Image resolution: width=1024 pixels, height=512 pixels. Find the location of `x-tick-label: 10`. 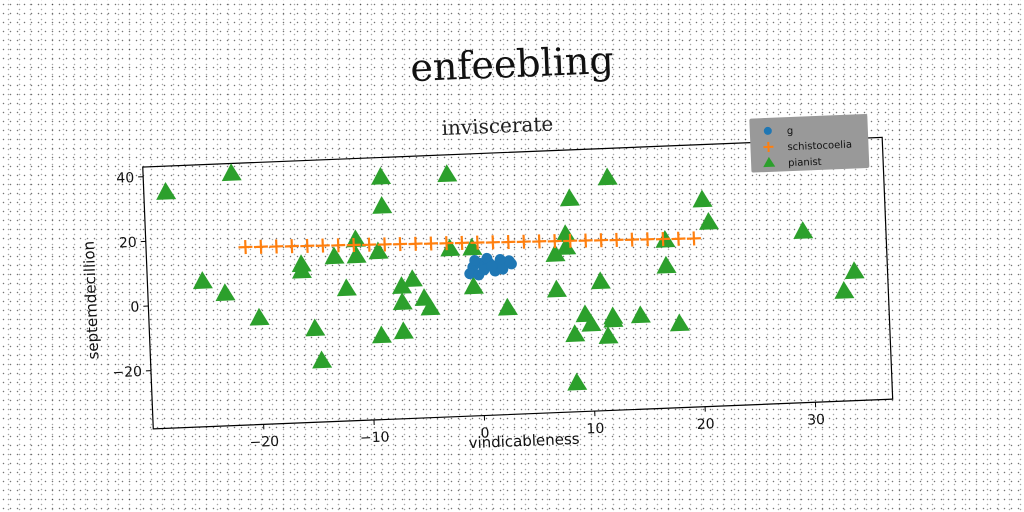

x-tick-label: 10 is located at coordinates (595, 429).